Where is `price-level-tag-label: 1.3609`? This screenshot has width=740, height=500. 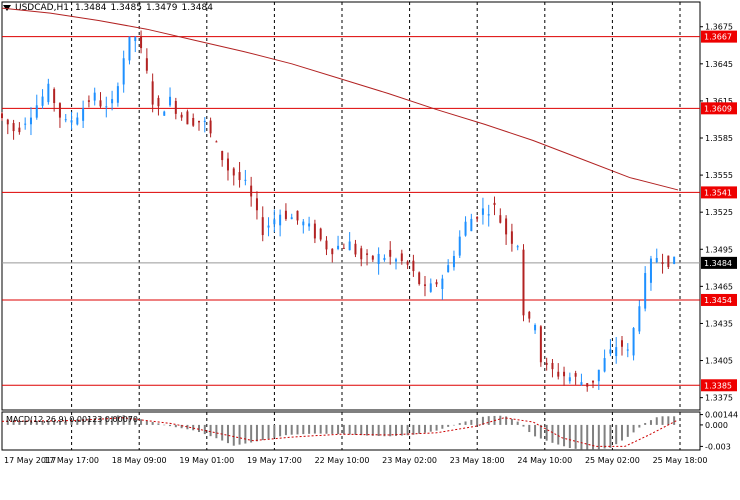
price-level-tag-label: 1.3609 is located at coordinates (718, 108).